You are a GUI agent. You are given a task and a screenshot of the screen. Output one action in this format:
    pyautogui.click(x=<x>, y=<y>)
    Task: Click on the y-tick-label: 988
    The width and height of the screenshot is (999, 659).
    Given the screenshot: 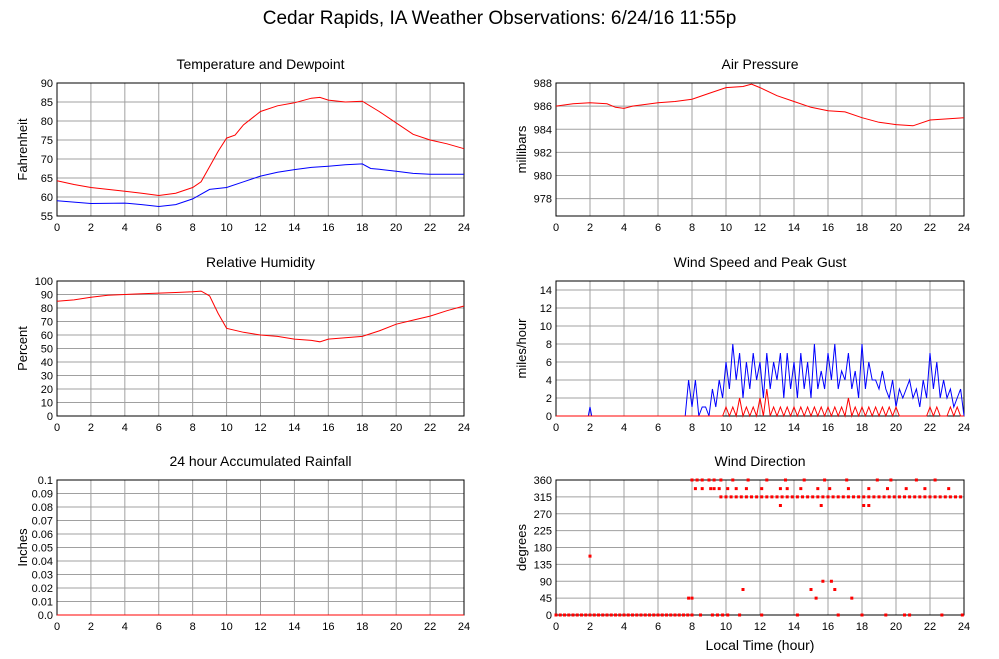 What is the action you would take?
    pyautogui.click(x=543, y=84)
    